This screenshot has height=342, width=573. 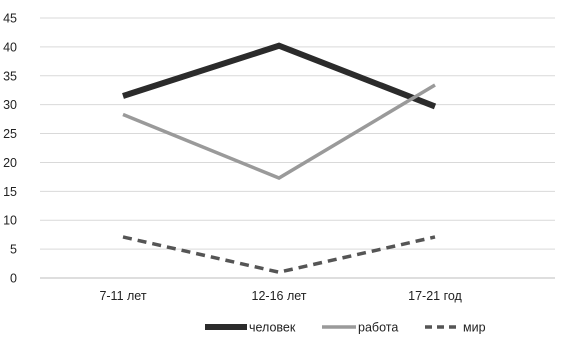 What do you see at coordinates (10, 149) in the screenshot?
I see `y-axis-ticks: 0 5 10 15 20 25 30 35 40 45` at bounding box center [10, 149].